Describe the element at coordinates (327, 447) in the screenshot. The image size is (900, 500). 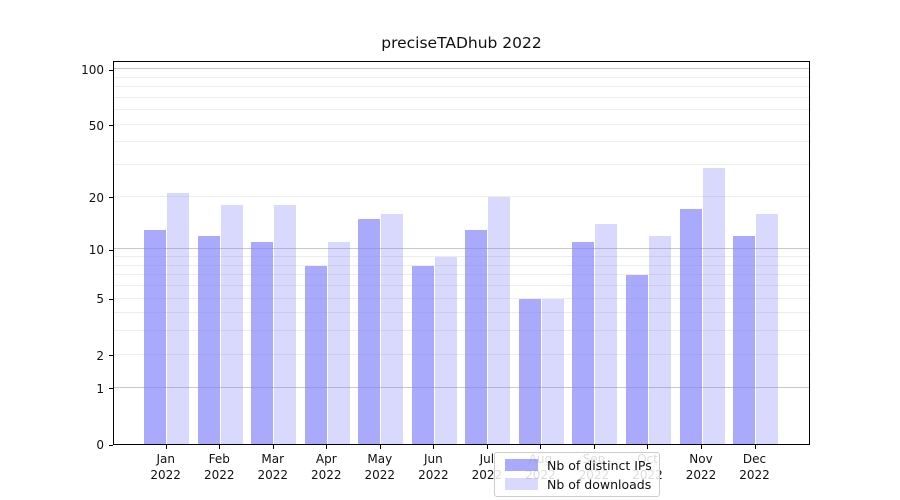
I see `x-tick-mark-apr` at that location.